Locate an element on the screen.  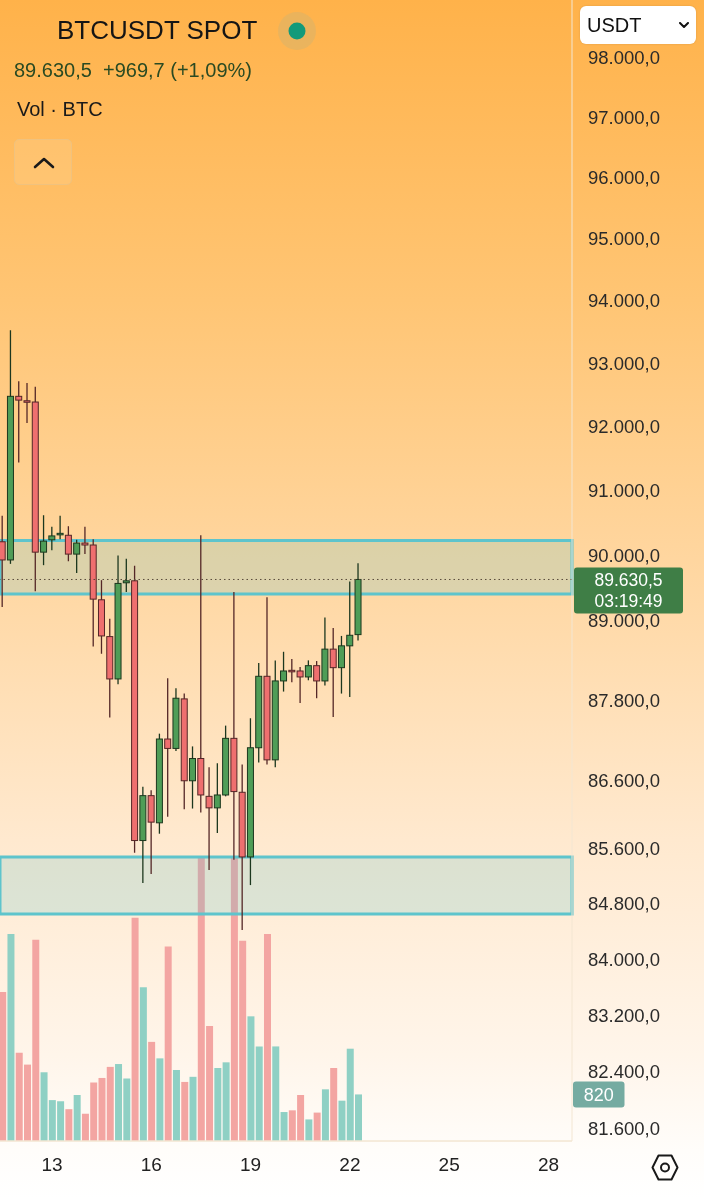
x-tick-label: 28 is located at coordinates (548, 1164).